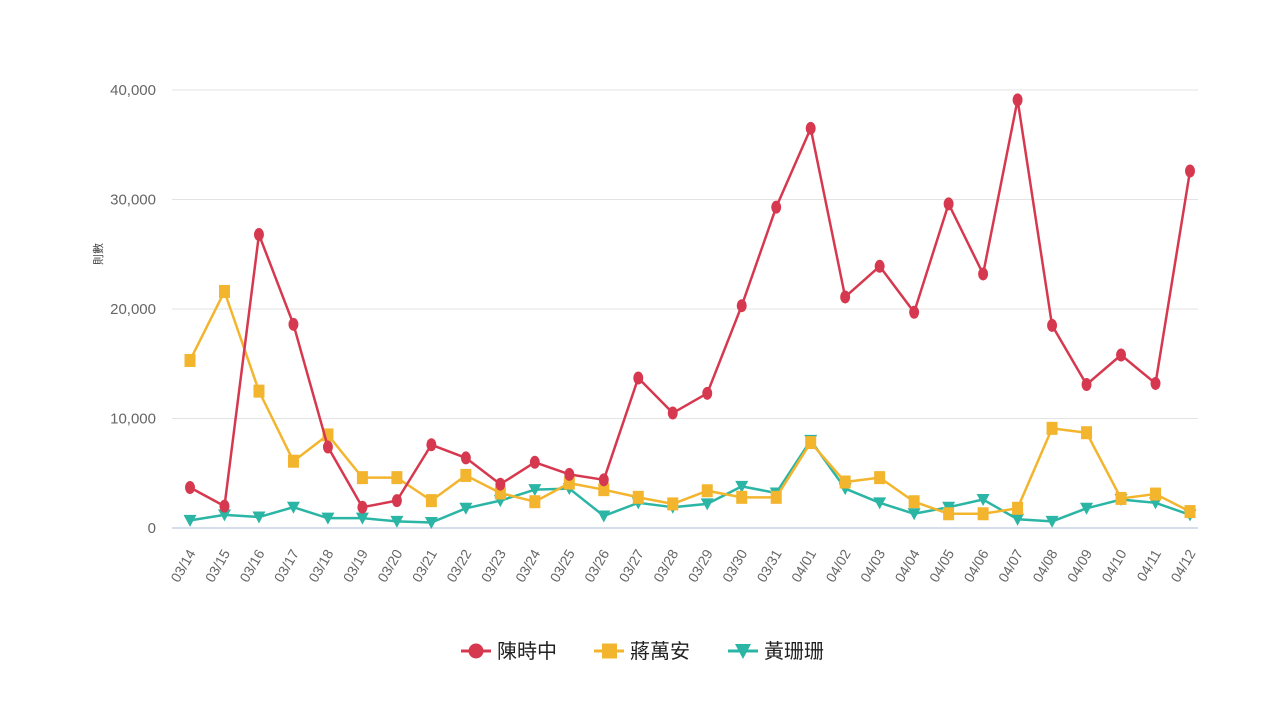  What do you see at coordinates (509, 651) in the screenshot?
I see `legend-item: 陳時中` at bounding box center [509, 651].